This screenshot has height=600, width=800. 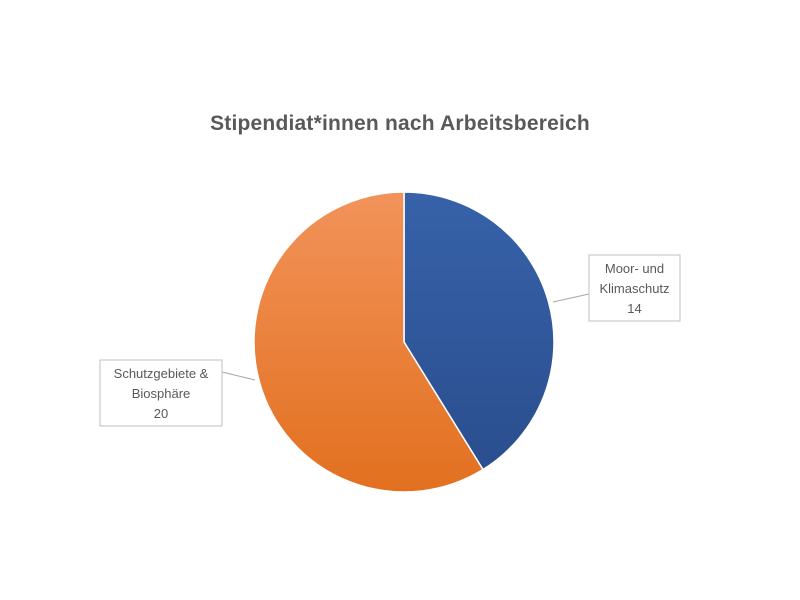 I want to click on slice-value-label: 14, so click(x=634, y=308).